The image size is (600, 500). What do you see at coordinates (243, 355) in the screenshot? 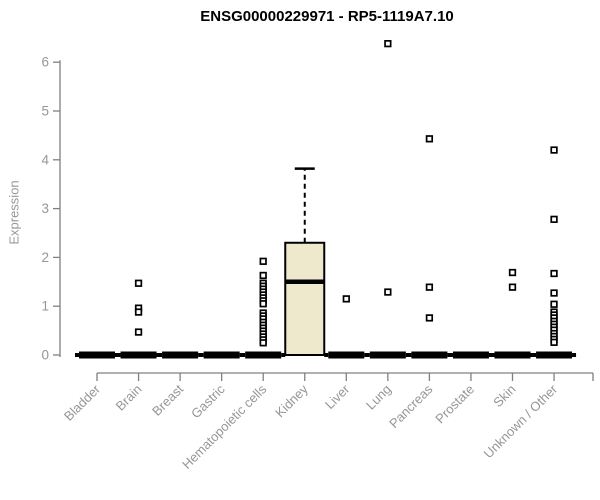
I see `whisker-cap-left-hematopoietic-cells` at bounding box center [243, 355].